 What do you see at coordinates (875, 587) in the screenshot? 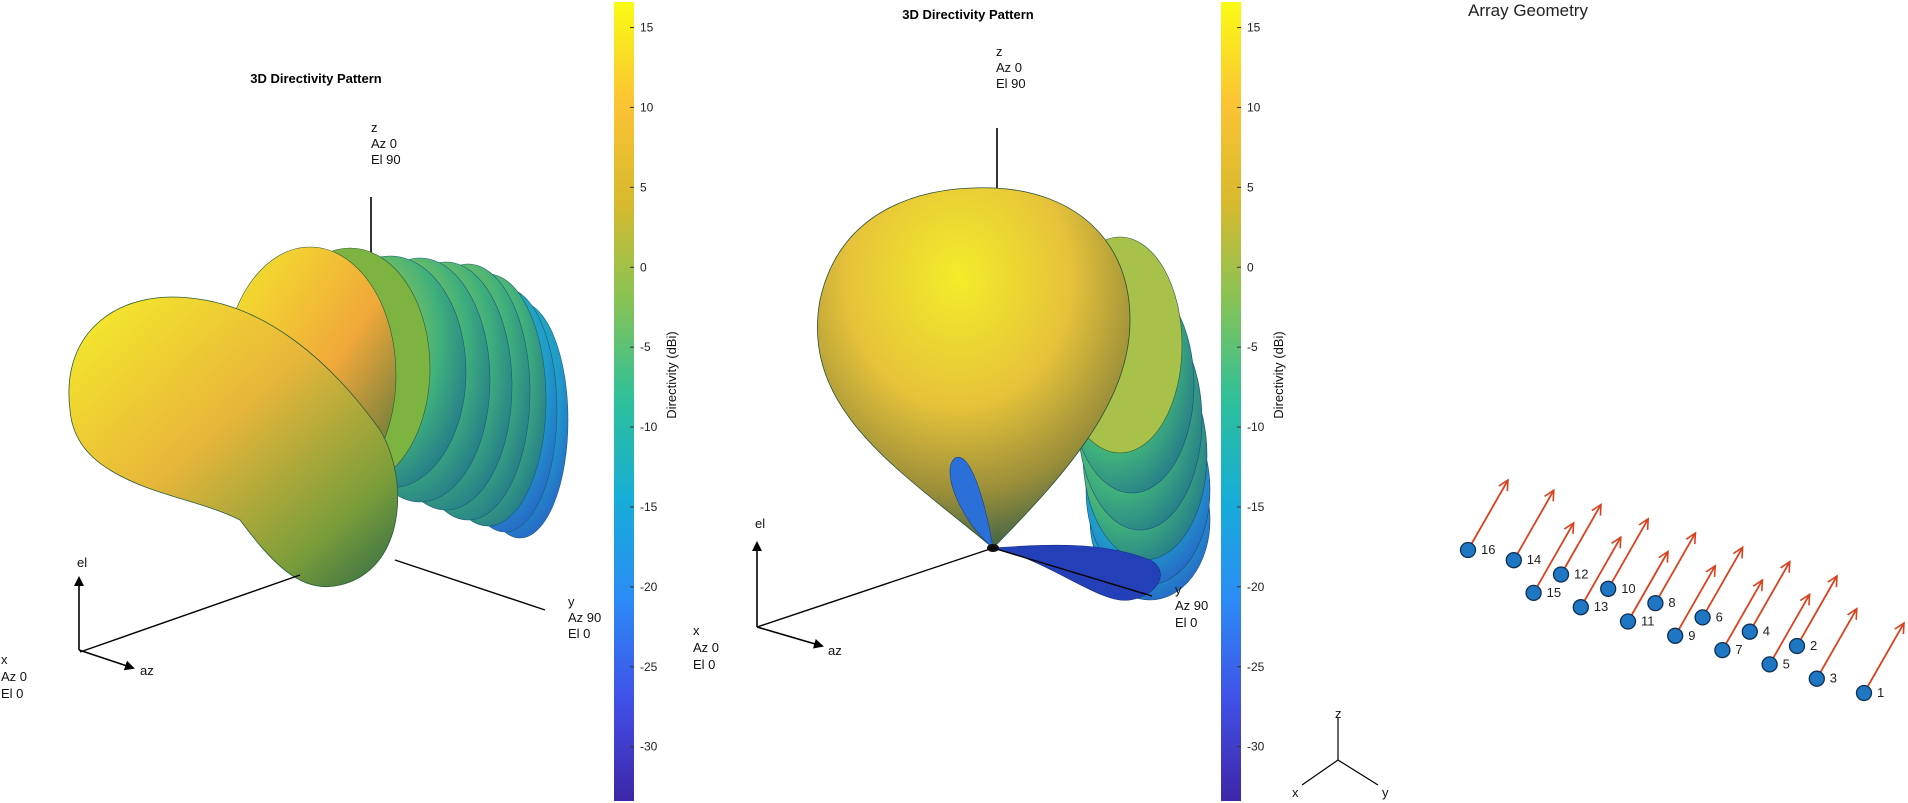
I see `panel-2-x-axis` at bounding box center [875, 587].